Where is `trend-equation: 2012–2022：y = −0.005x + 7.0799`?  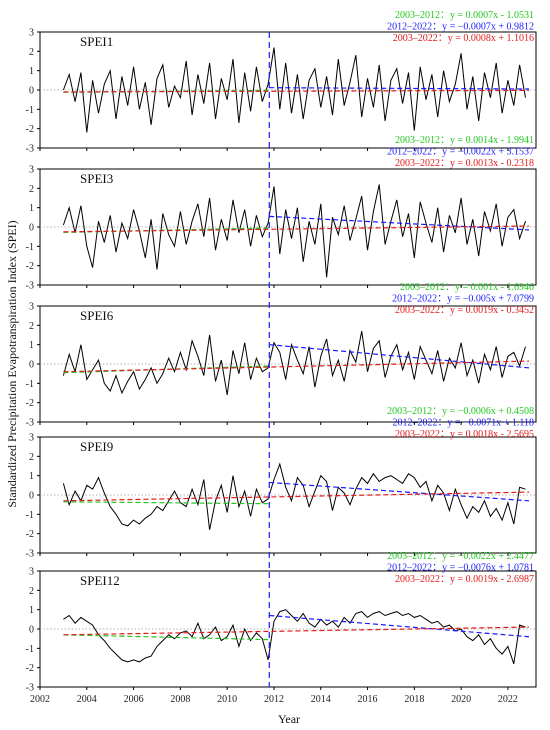 trend-equation: 2012–2022：y = −0.005x + 7.0799 is located at coordinates (463, 299).